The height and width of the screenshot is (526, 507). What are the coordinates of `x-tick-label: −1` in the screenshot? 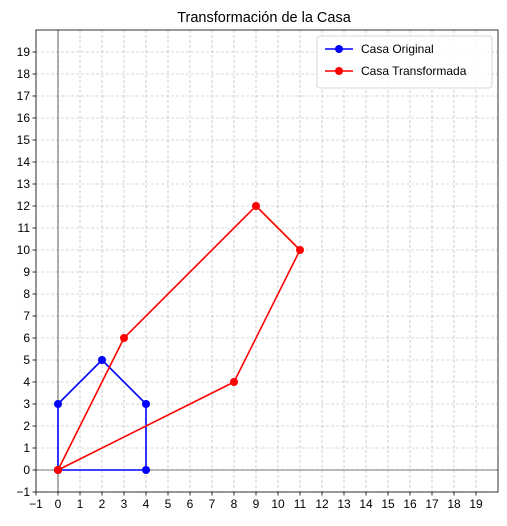 It's located at (36, 504).